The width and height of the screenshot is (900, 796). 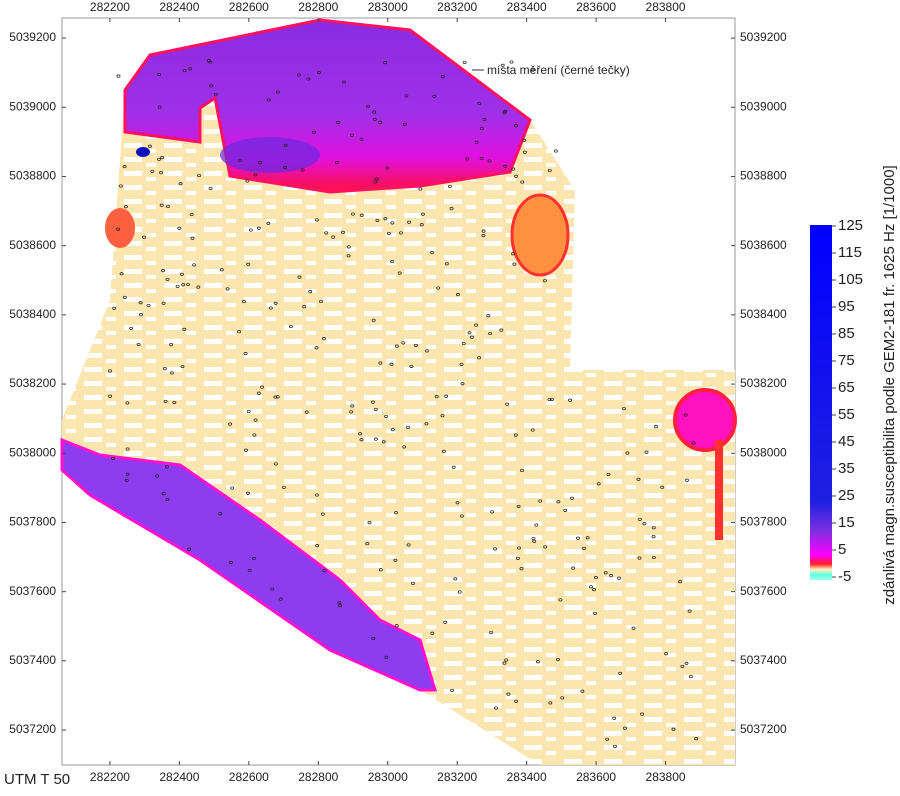 I want to click on x-tick-label-bottom: 282800, so click(x=318, y=777).